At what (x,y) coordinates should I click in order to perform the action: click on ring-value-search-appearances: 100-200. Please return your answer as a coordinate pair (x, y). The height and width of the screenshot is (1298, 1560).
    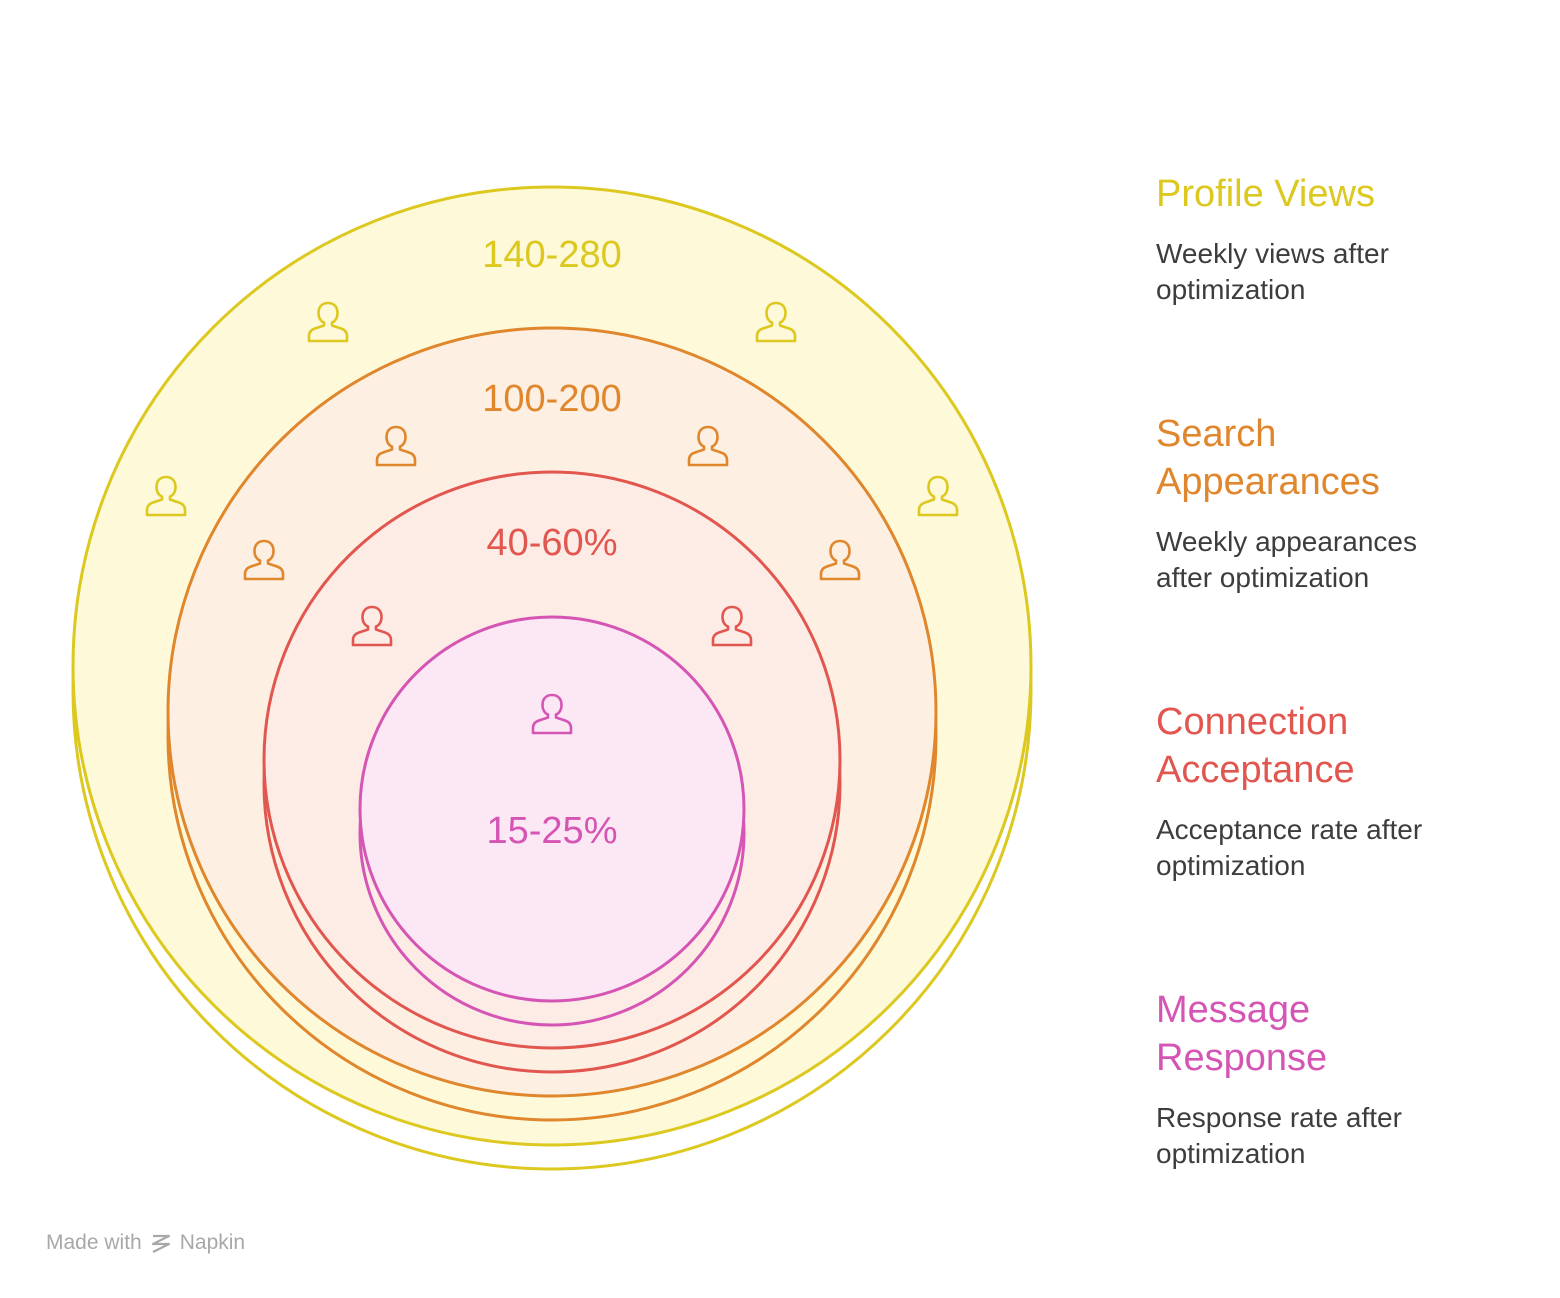
    Looking at the image, I should click on (551, 399).